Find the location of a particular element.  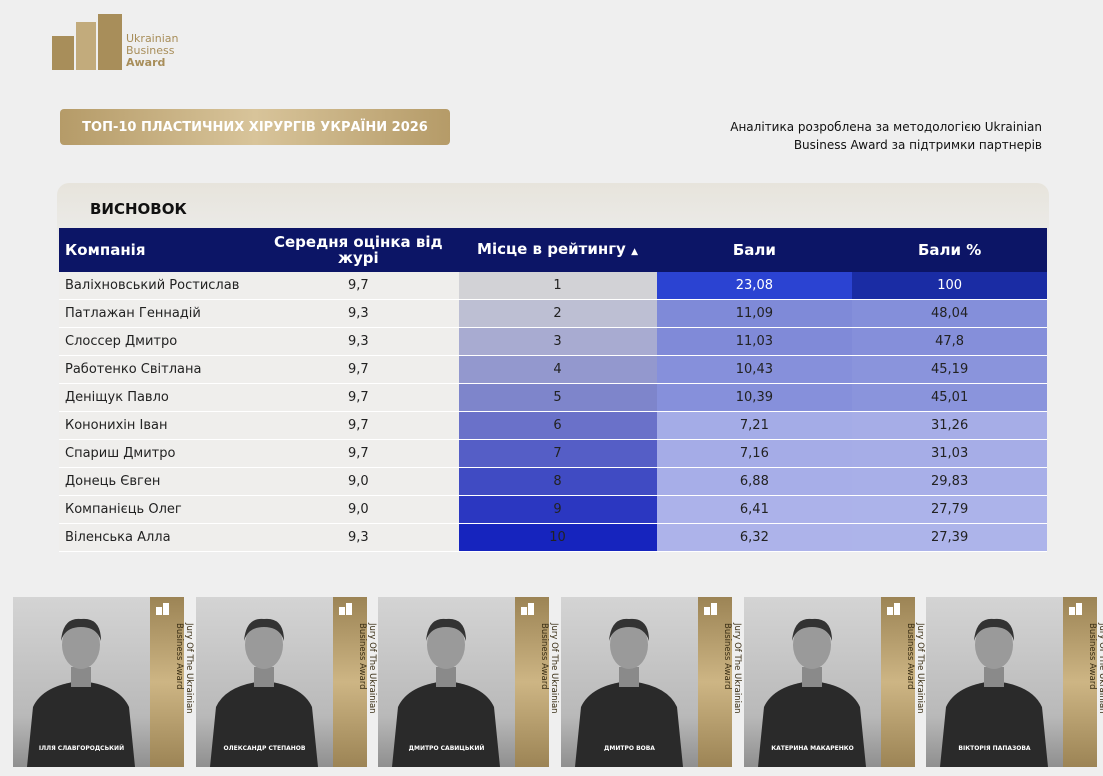

table-row: Работенко Світлана 9,7 4 10,43 45,19 is located at coordinates (553, 369).